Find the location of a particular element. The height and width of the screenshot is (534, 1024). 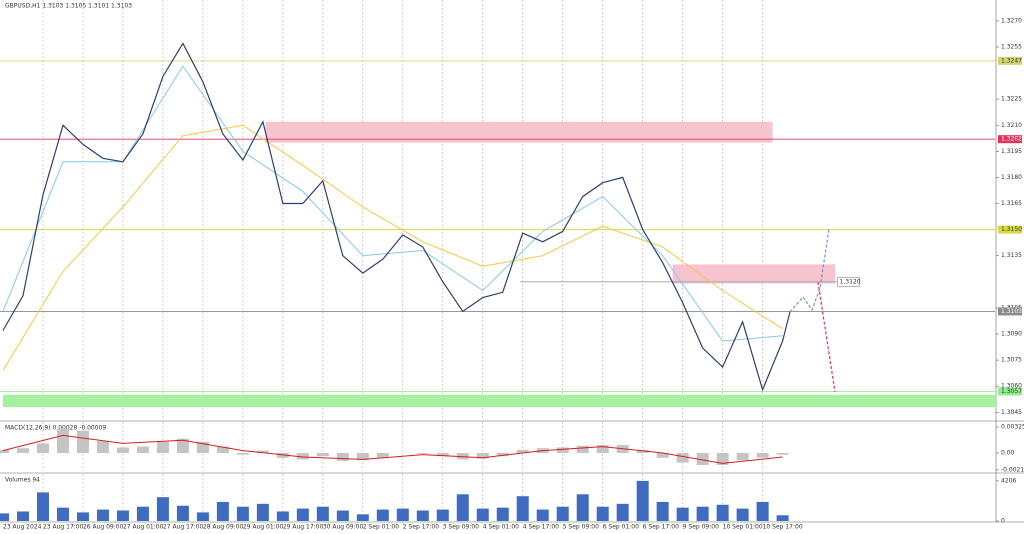

level-label: 1.3103 is located at coordinates (1011, 311).